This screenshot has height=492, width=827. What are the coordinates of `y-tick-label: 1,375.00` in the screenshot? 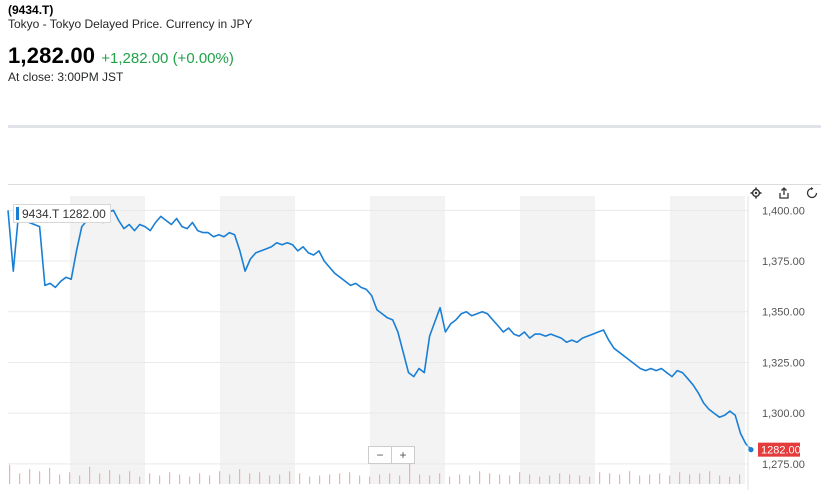 It's located at (783, 262).